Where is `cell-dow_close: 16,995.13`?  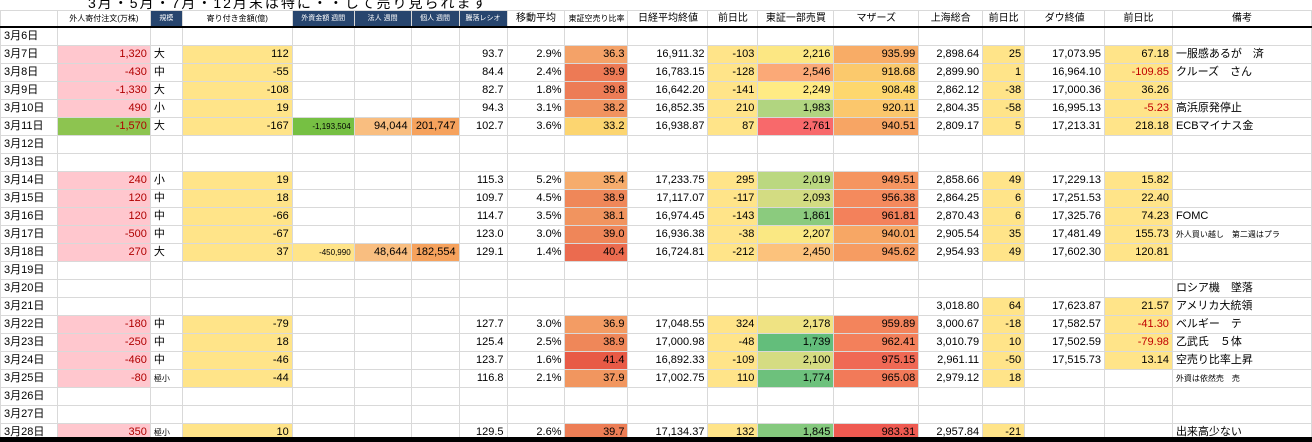
cell-dow_close: 16,995.13 is located at coordinates (1065, 108).